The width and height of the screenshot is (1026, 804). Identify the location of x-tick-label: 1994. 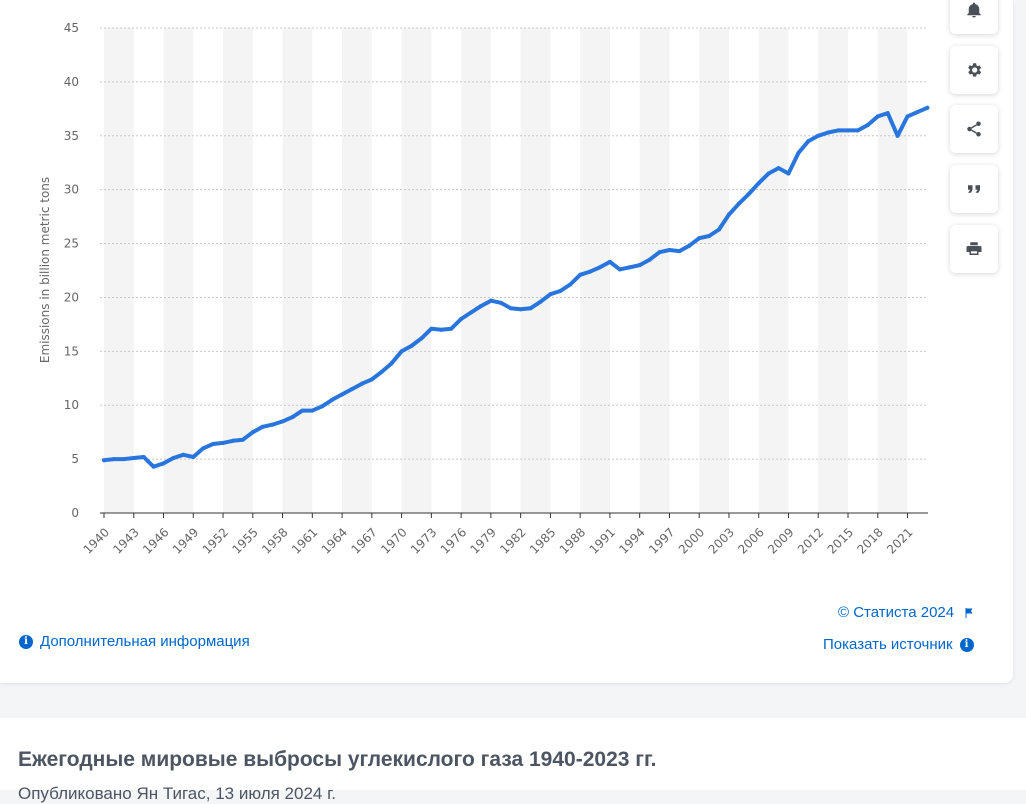
(631, 540).